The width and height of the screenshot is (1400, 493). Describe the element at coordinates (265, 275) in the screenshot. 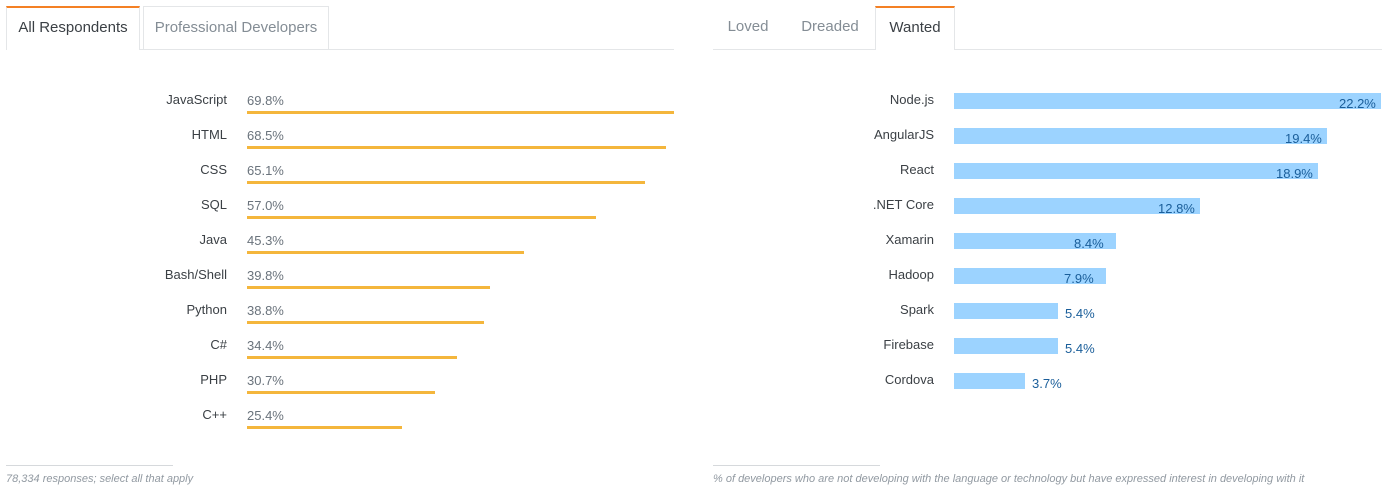

I see `value-label: 39.8%` at that location.